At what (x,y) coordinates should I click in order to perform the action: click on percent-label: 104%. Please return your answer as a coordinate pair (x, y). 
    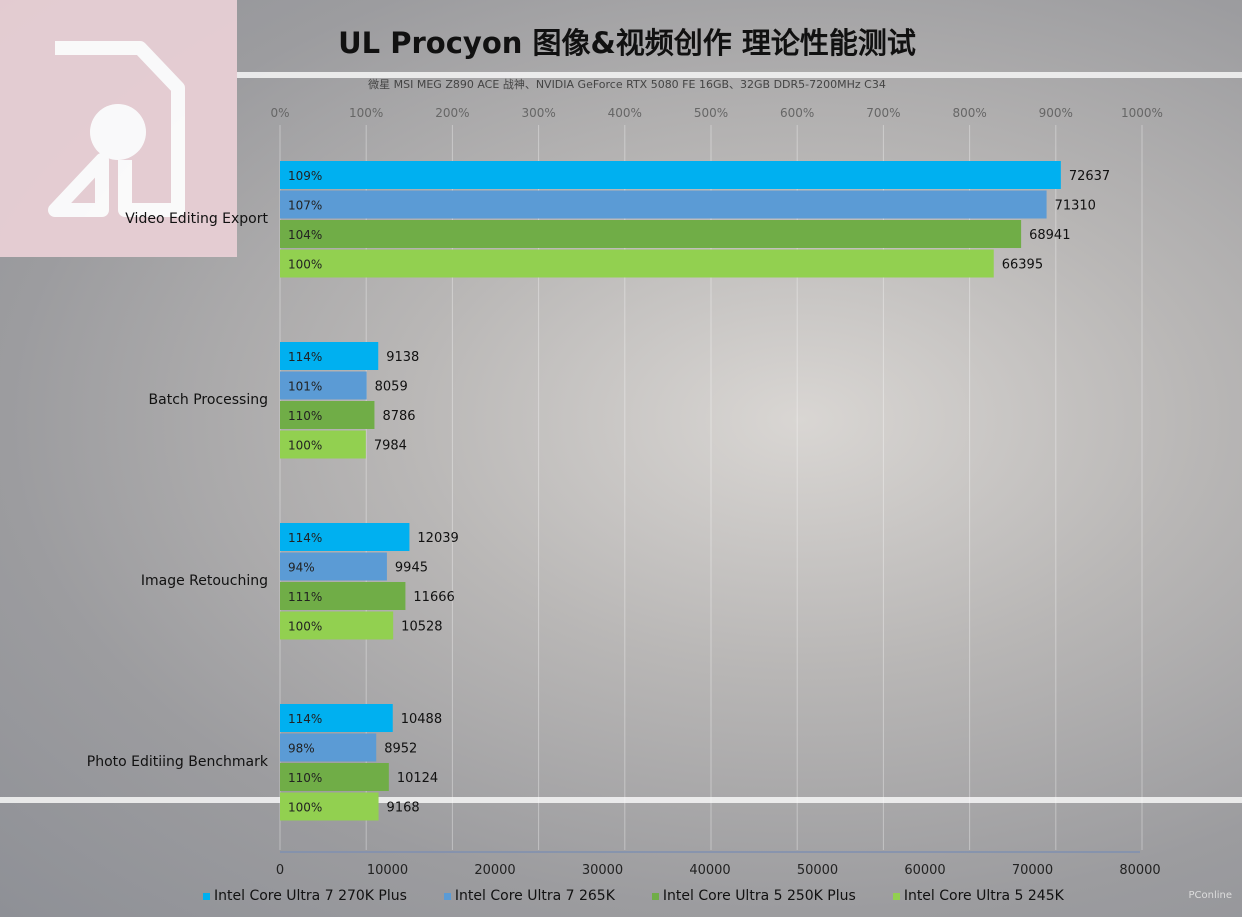
    Looking at the image, I should click on (305, 235).